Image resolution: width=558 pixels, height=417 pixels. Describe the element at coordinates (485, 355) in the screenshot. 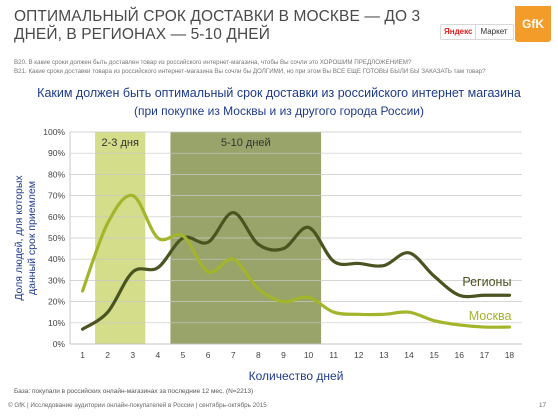

I see `x-tick-label: 17` at that location.